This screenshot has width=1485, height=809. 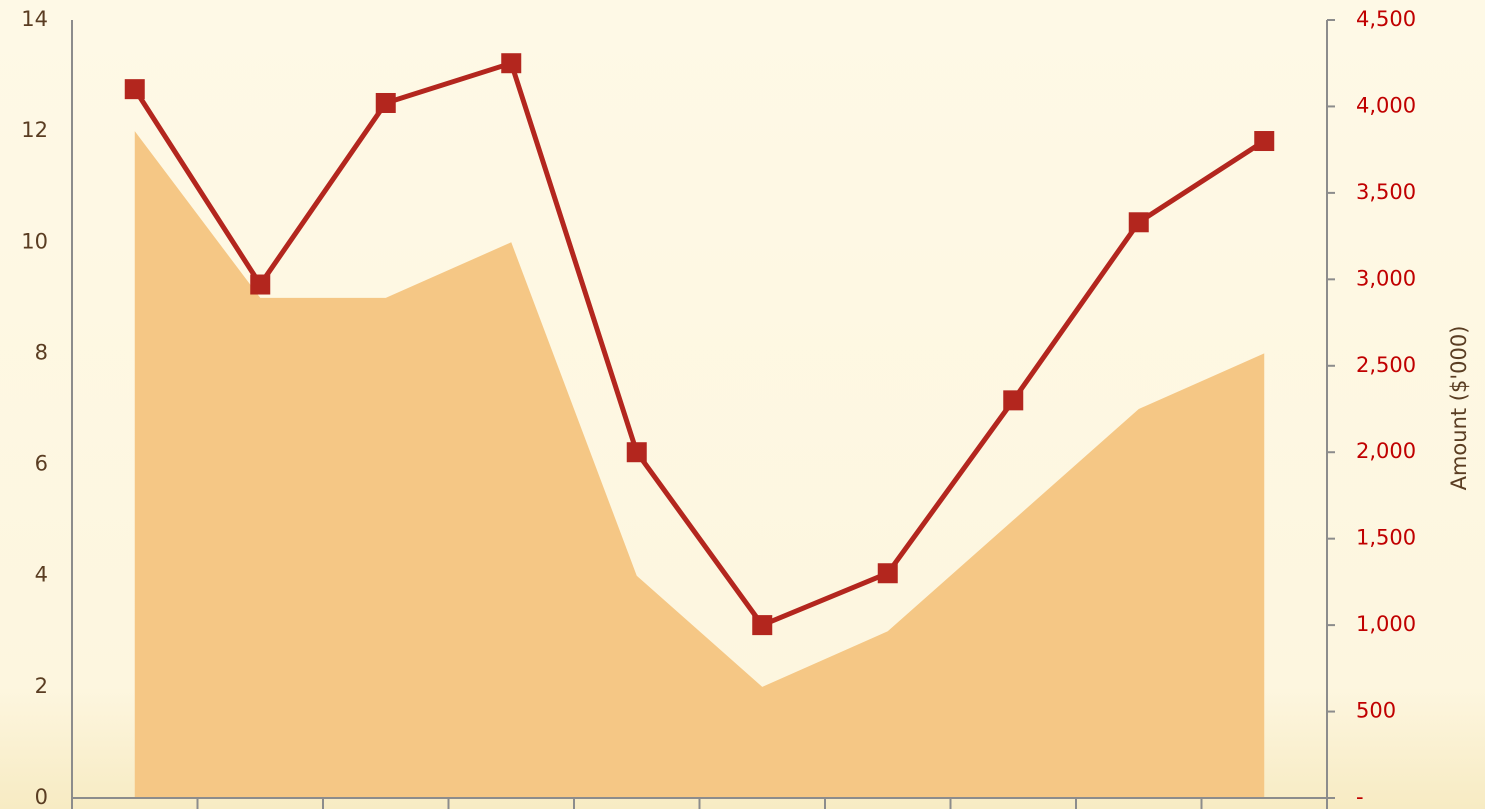 I want to click on y2-tick-label: 1,000, so click(x=1386, y=624).